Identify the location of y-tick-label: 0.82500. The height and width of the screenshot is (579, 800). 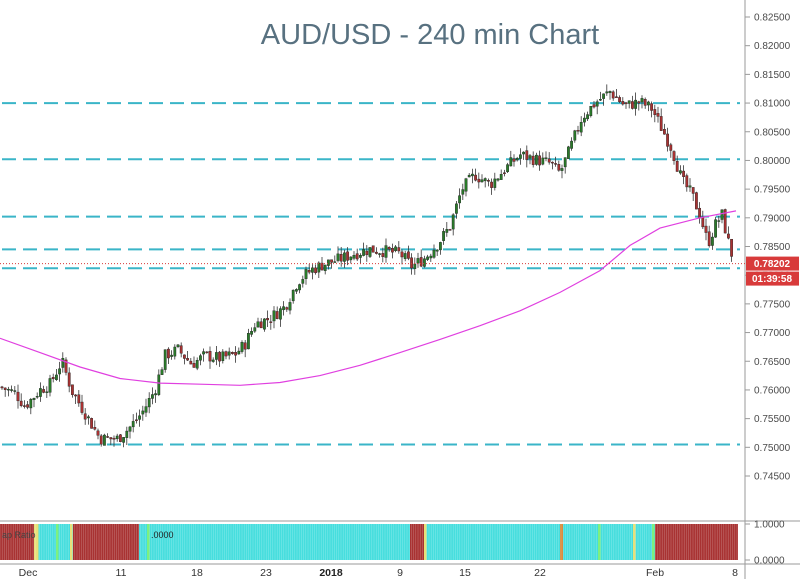
(772, 18).